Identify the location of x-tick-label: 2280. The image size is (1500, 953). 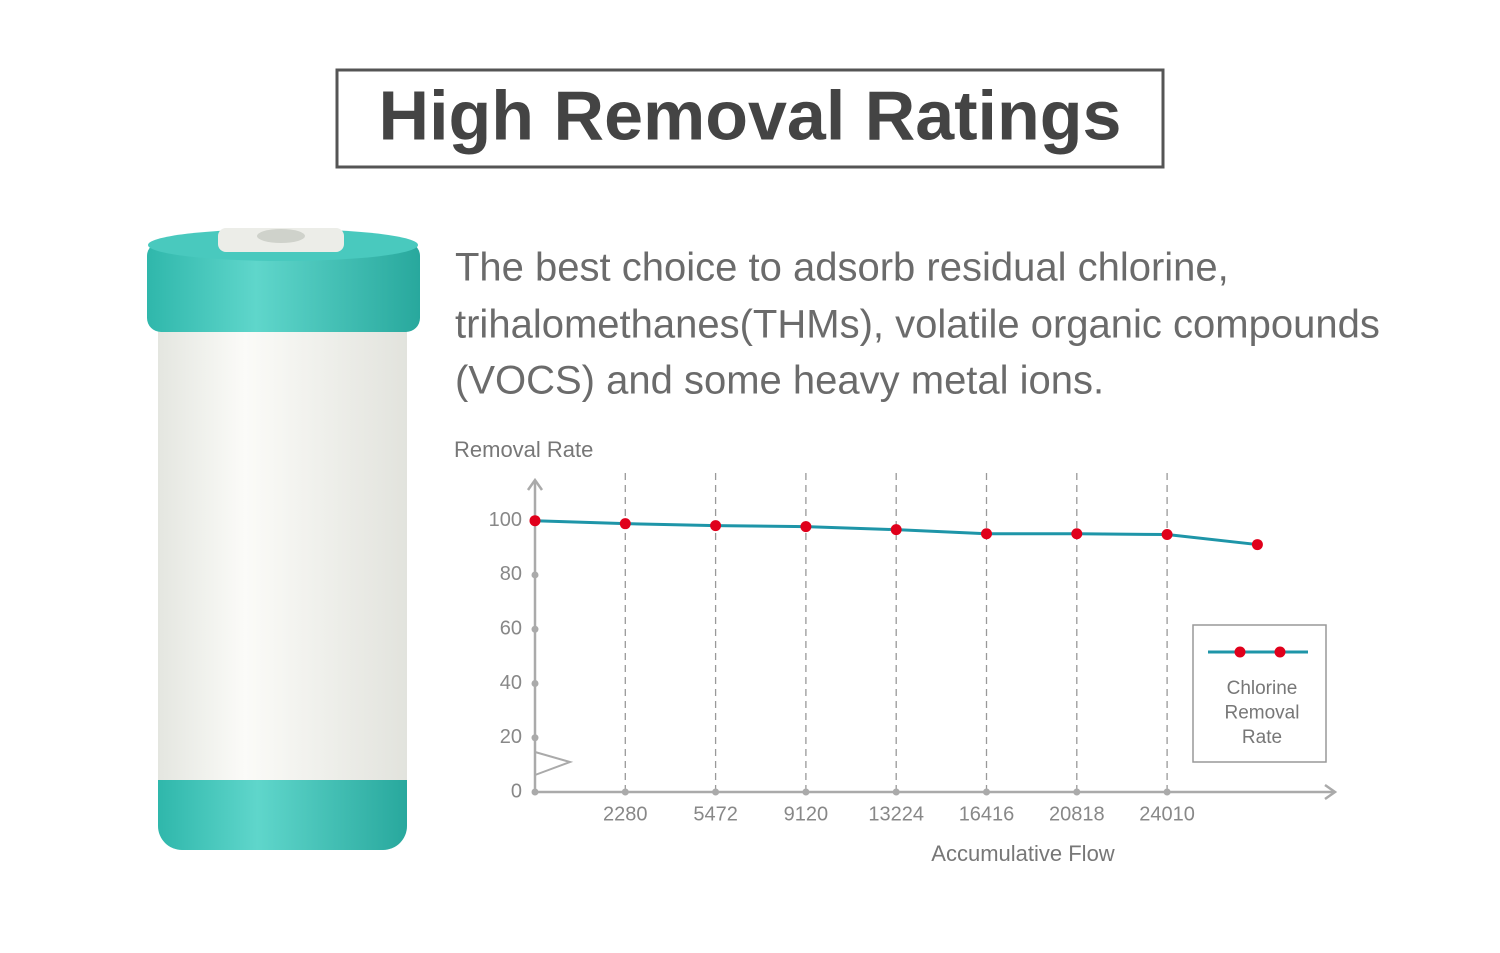
(625, 814).